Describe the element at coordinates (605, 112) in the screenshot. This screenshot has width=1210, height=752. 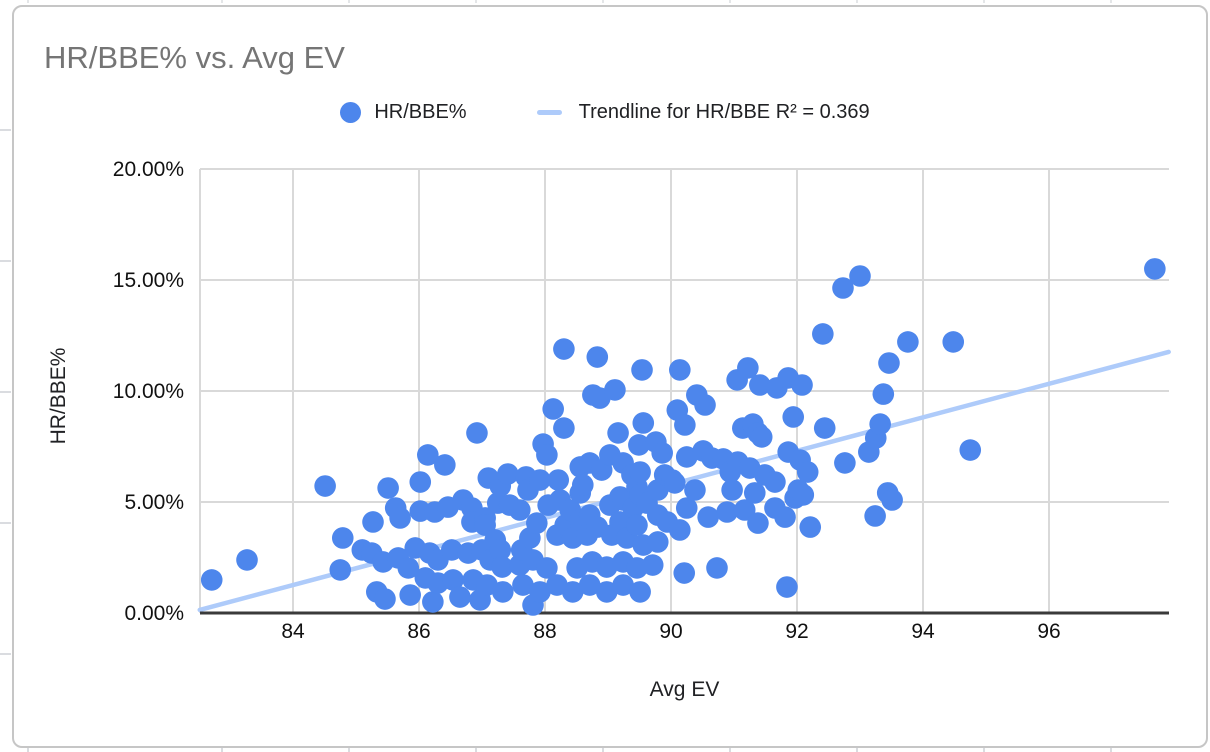
I see `legend: HR/BBE% Trendline for HR/BBE R² = 0.369` at that location.